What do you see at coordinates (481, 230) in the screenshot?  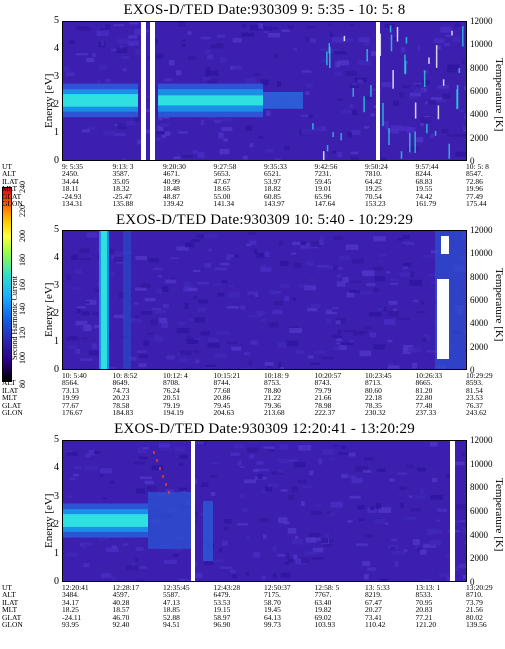 I see `y2-tick-label: 12000` at bounding box center [481, 230].